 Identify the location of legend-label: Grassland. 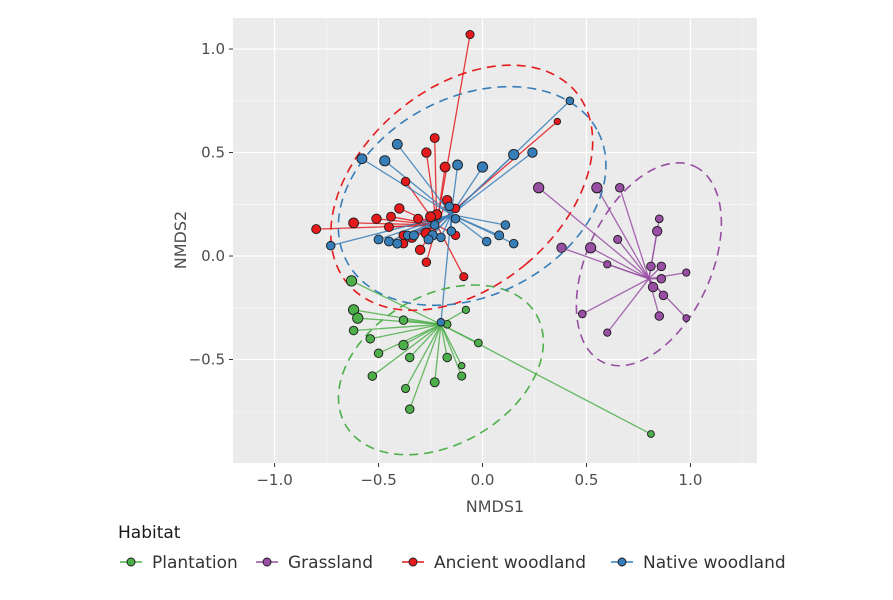
(330, 563).